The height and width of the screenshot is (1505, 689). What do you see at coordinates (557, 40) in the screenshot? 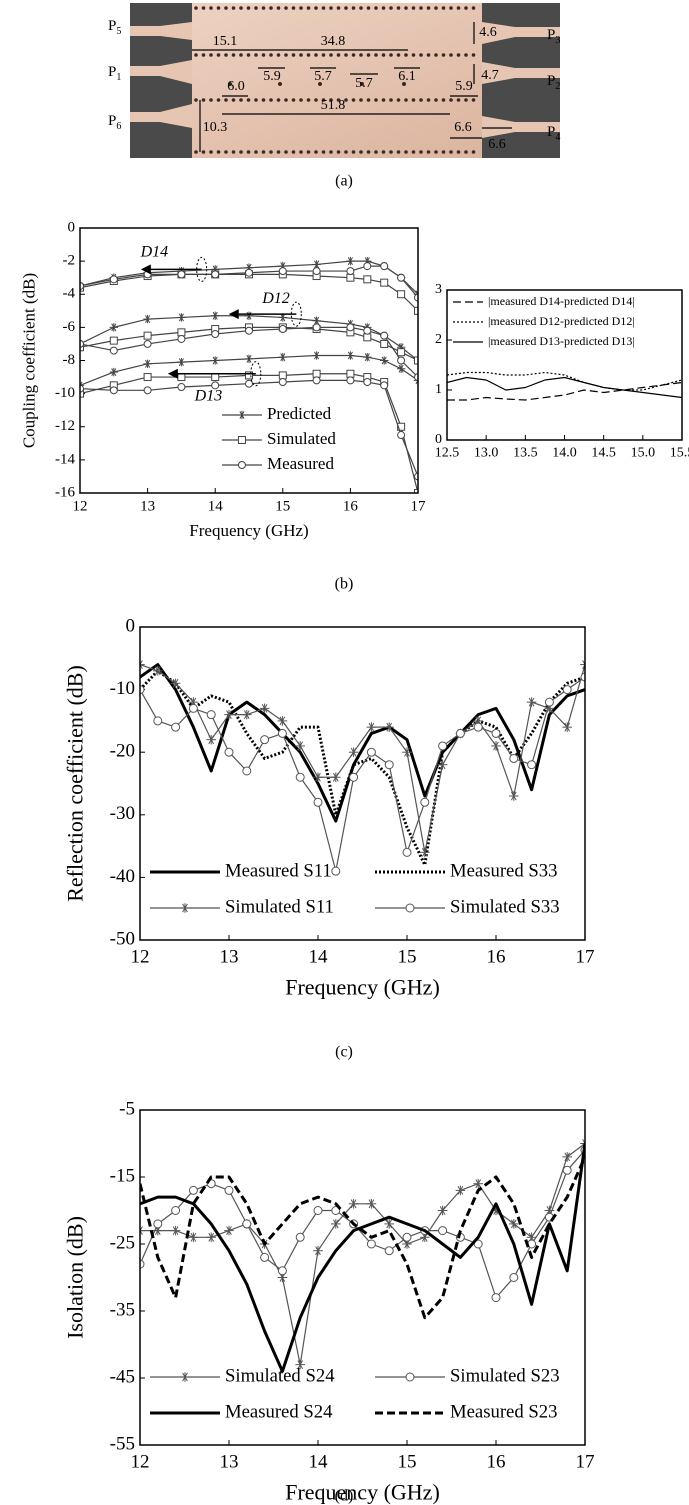
I see `port-index: 3` at bounding box center [557, 40].